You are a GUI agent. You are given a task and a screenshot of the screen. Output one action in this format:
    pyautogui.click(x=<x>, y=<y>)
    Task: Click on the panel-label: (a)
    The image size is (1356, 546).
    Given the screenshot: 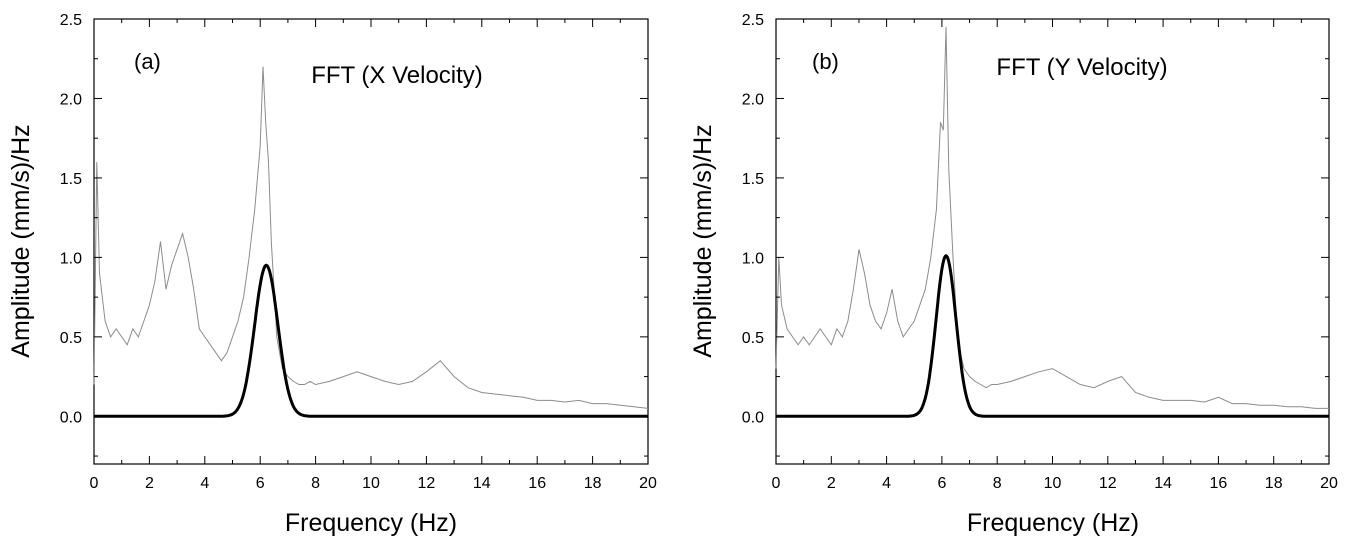 What is the action you would take?
    pyautogui.click(x=147, y=61)
    